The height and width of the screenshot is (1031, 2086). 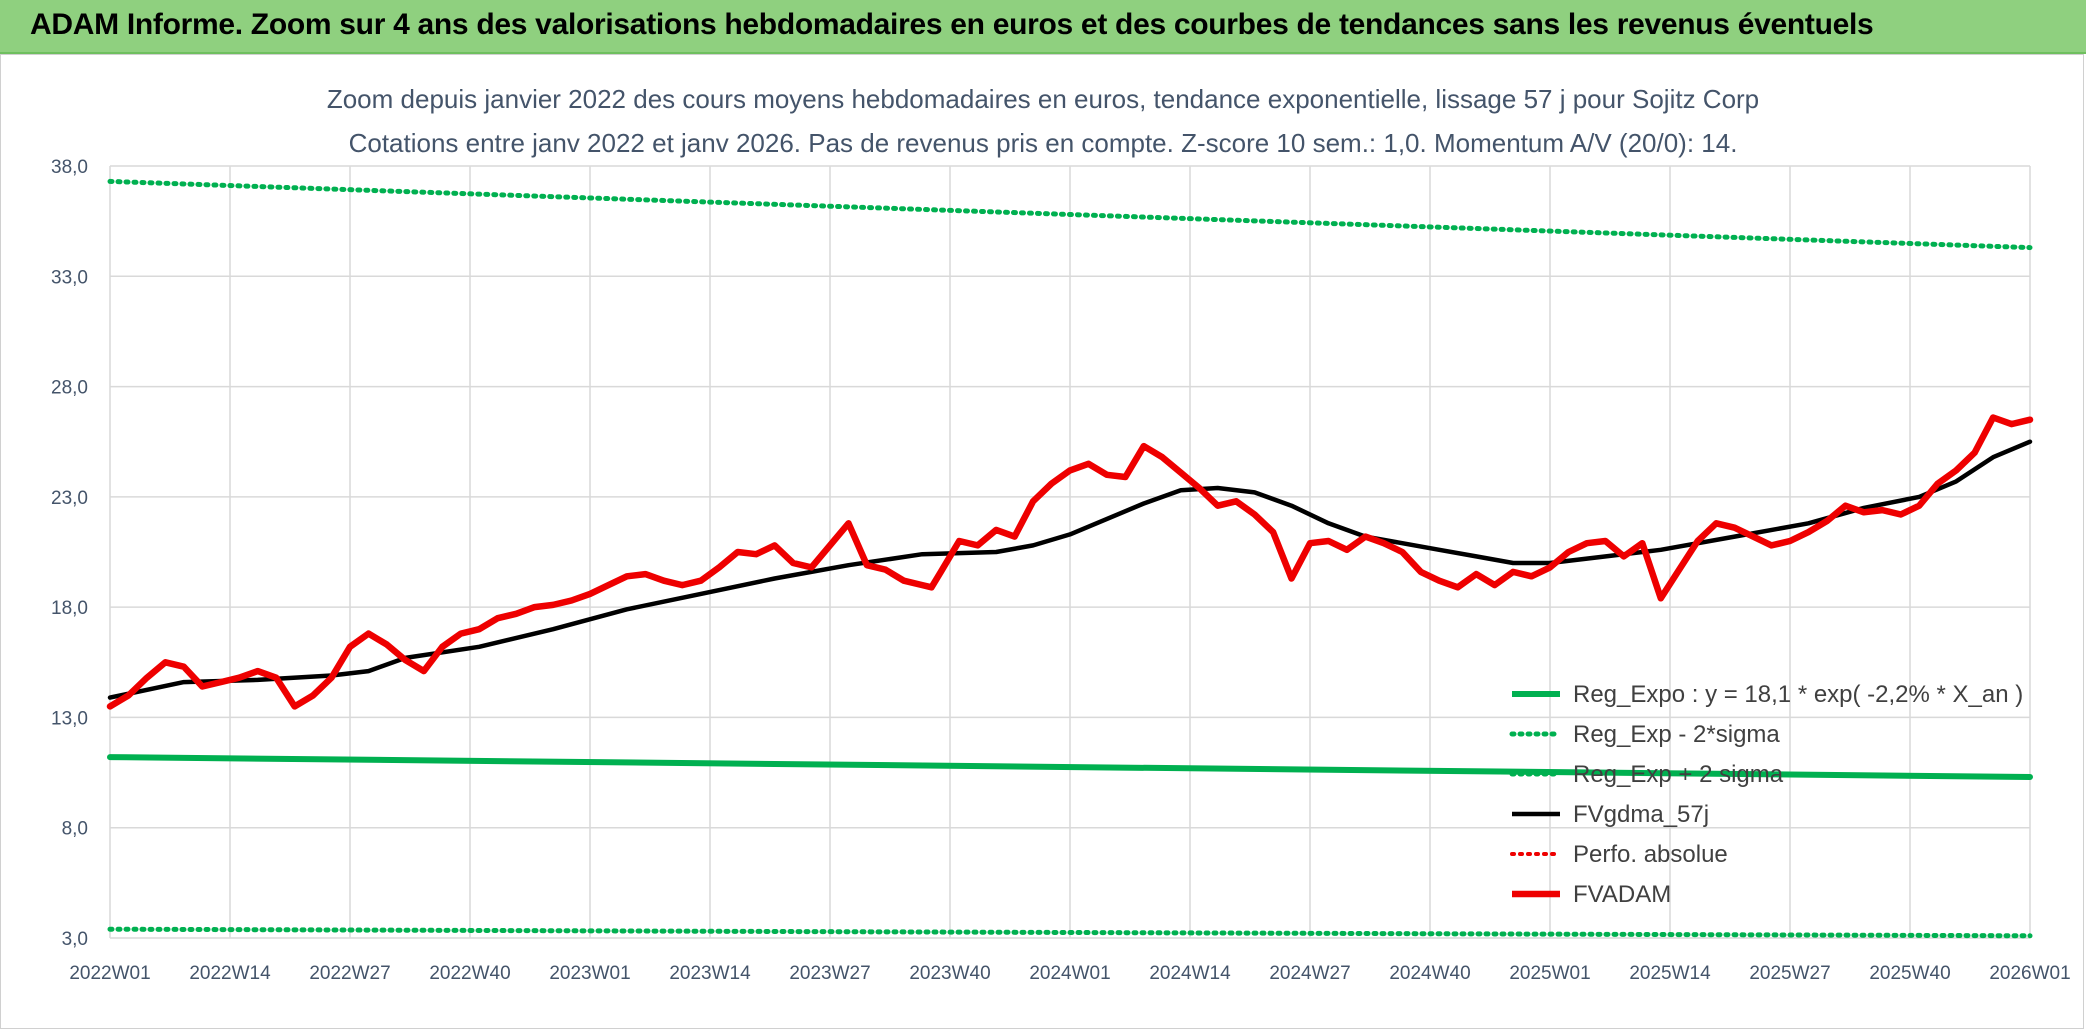 I want to click on x-tick-label: 2024W27, so click(x=1309, y=973).